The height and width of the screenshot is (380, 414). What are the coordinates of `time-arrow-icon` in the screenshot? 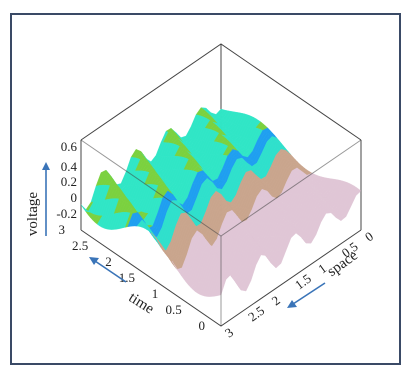 It's located at (108, 270).